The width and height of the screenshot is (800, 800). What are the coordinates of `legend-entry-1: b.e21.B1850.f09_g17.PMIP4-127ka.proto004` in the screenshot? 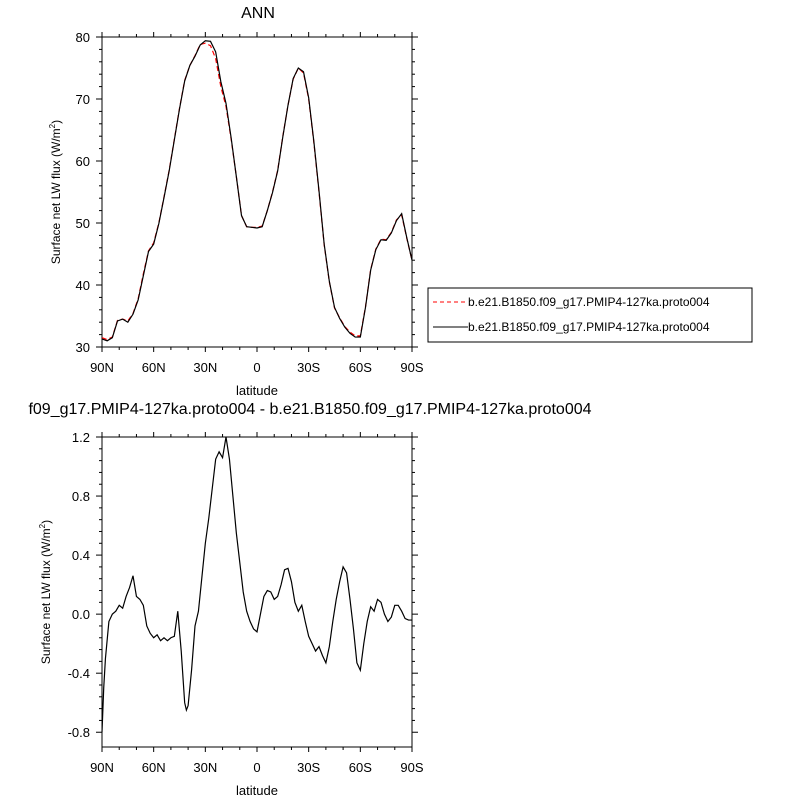 It's located at (589, 302).